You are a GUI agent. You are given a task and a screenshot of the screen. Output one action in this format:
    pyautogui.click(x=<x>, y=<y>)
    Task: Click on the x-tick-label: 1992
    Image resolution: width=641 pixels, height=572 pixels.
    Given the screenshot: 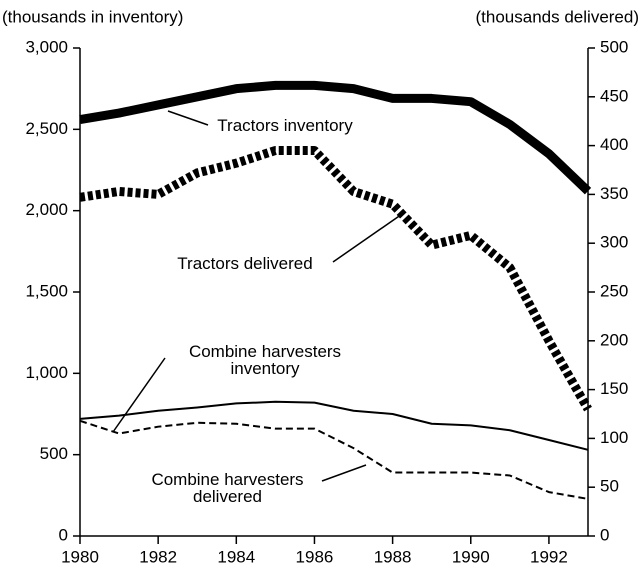 What is the action you would take?
    pyautogui.click(x=549, y=556)
    